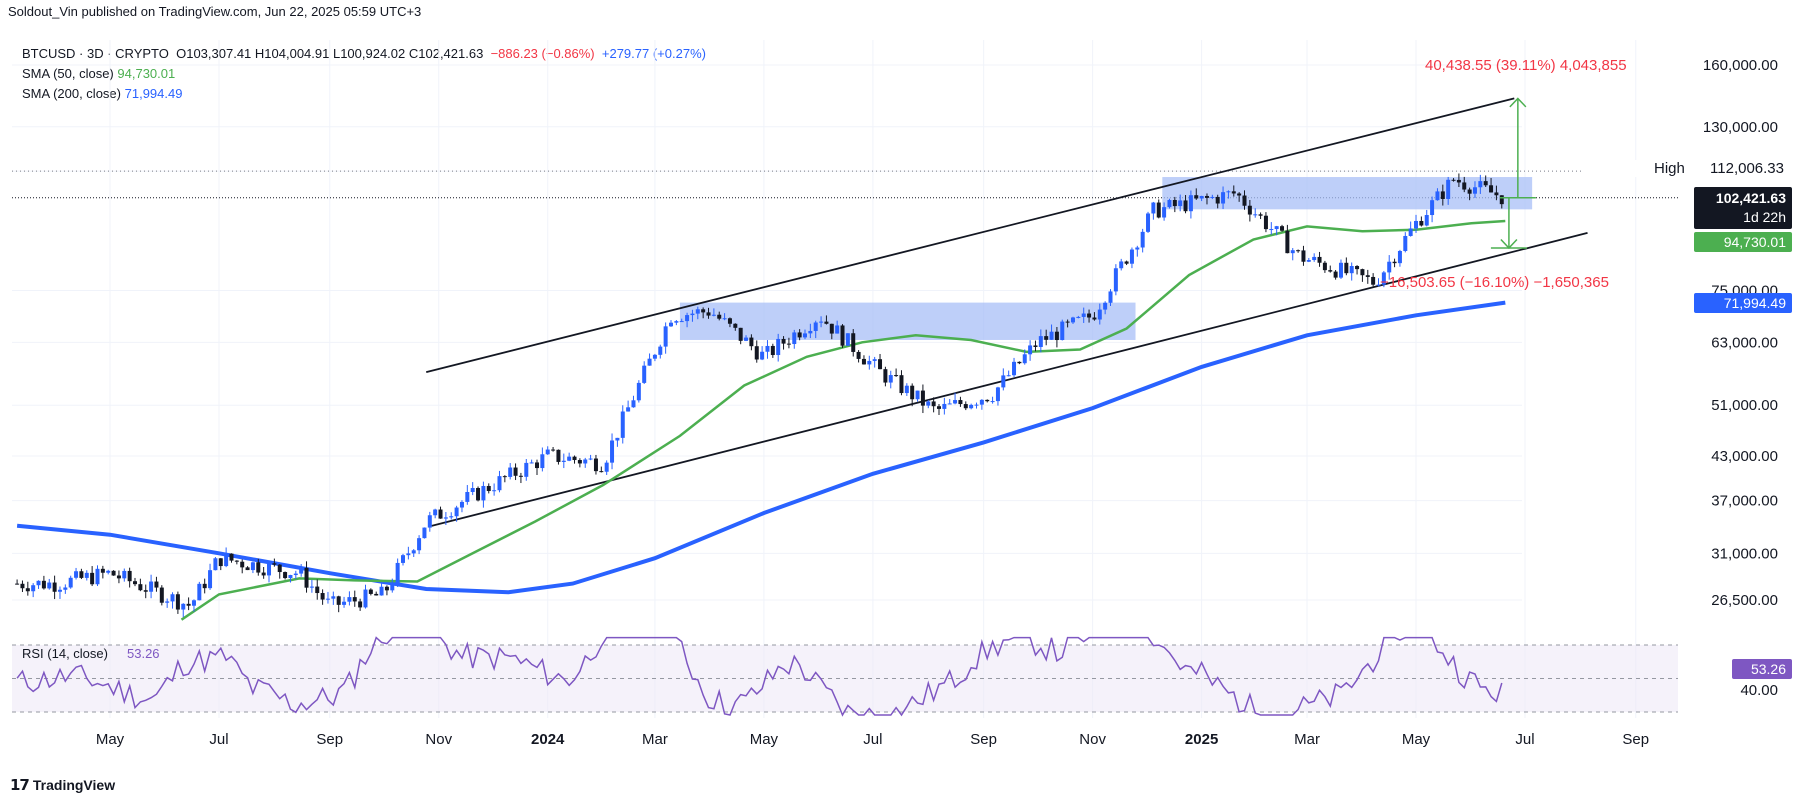 This screenshot has width=1814, height=802. What do you see at coordinates (1750, 198) in the screenshot?
I see `last-price-value: 102,421.63` at bounding box center [1750, 198].